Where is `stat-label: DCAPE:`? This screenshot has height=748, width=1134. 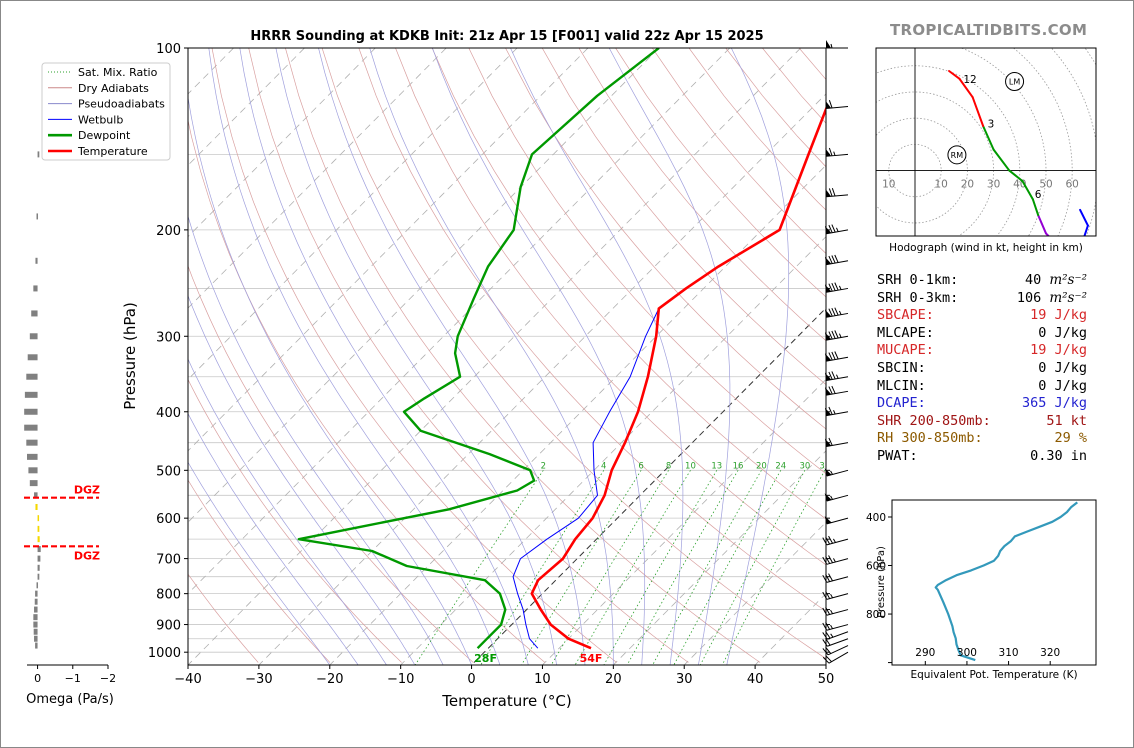 stat-label: DCAPE: is located at coordinates (901, 403).